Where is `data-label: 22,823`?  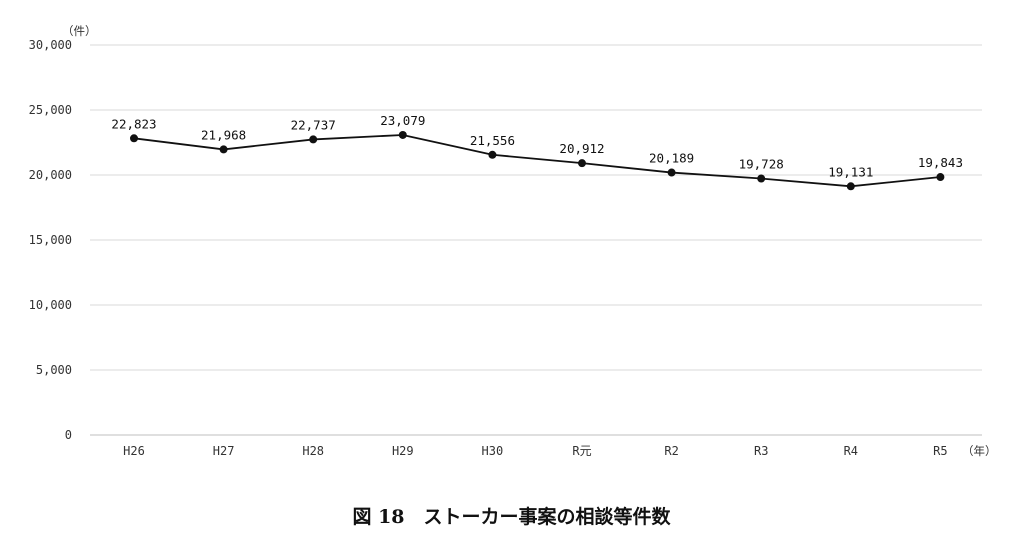
data-label: 22,823 is located at coordinates (133, 123).